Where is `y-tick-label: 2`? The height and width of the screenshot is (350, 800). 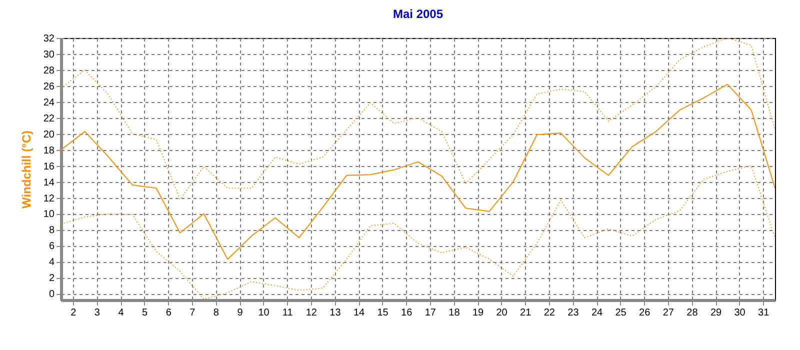
y-tick-label: 2 is located at coordinates (51, 278).